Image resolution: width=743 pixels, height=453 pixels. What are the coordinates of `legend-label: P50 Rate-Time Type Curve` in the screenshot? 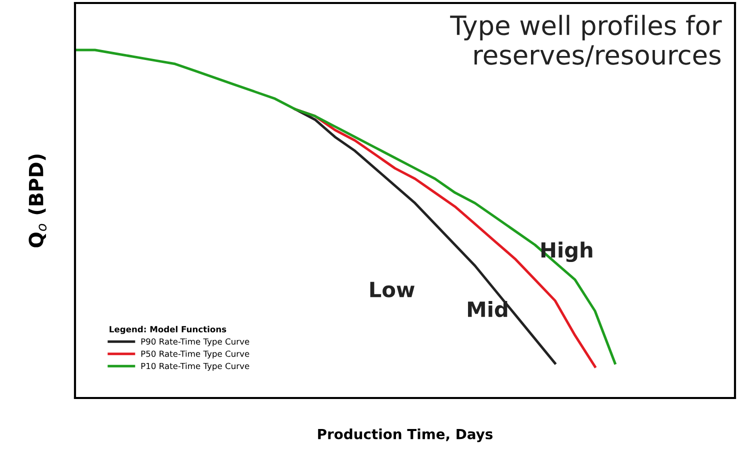 It's located at (195, 354).